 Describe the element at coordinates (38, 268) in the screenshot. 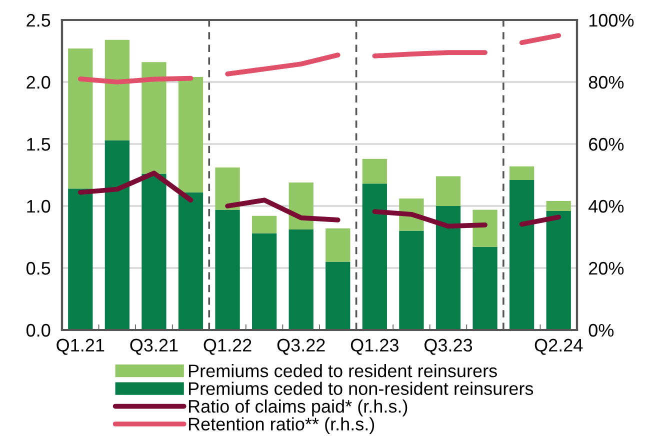

I see `y-tick-label: 0.5` at that location.